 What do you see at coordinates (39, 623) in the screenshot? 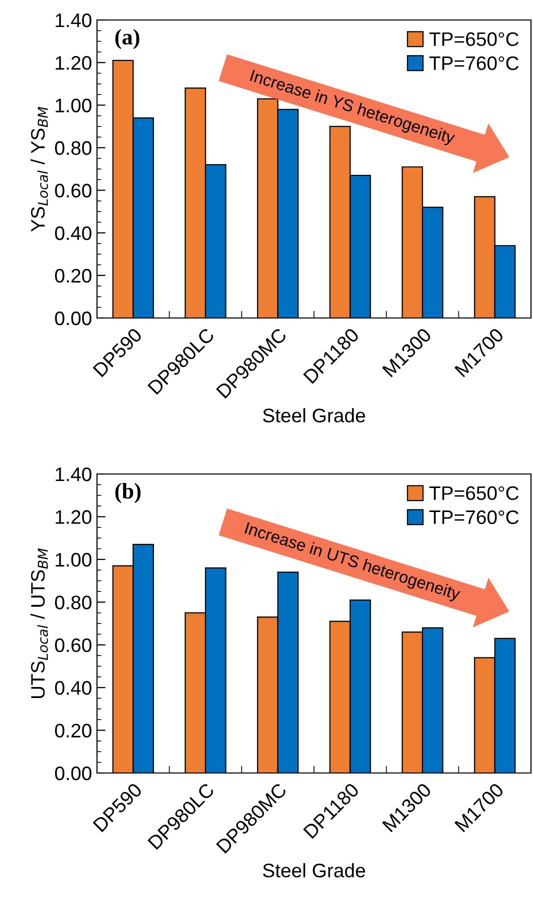
I see `y-axis-title: UTS$_{Local}$ / UTS$_{BM}$` at bounding box center [39, 623].